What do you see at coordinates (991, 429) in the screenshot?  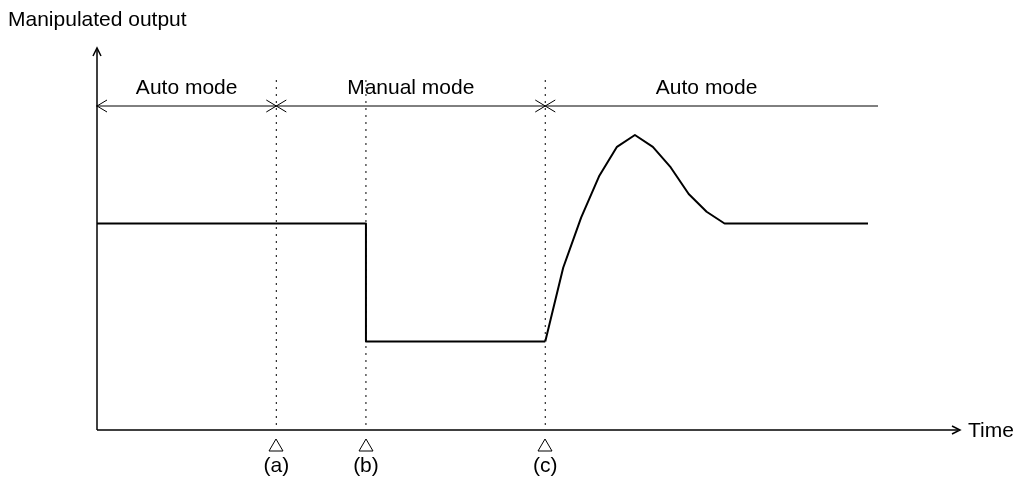 I see `text: Time` at bounding box center [991, 429].